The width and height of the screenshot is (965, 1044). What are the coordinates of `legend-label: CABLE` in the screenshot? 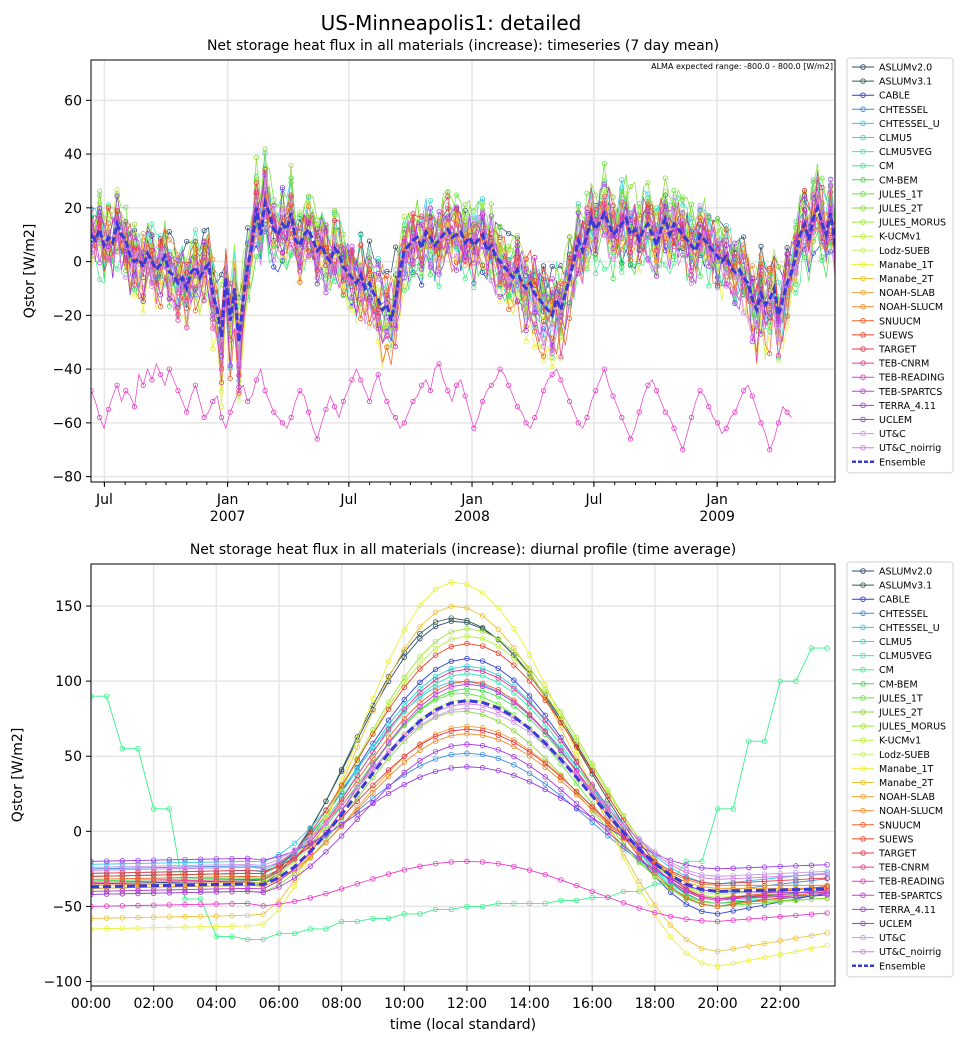 It's located at (894, 600).